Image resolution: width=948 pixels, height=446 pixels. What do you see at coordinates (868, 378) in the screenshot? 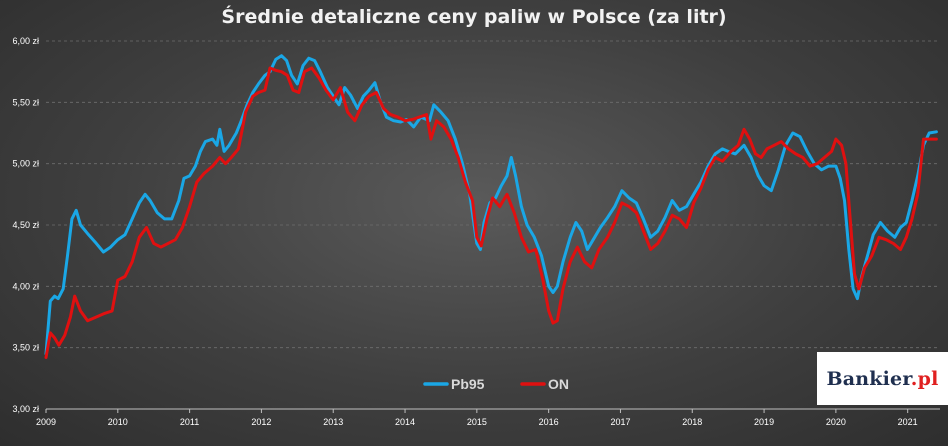
I see `logo-brand: Bankier` at bounding box center [868, 378].